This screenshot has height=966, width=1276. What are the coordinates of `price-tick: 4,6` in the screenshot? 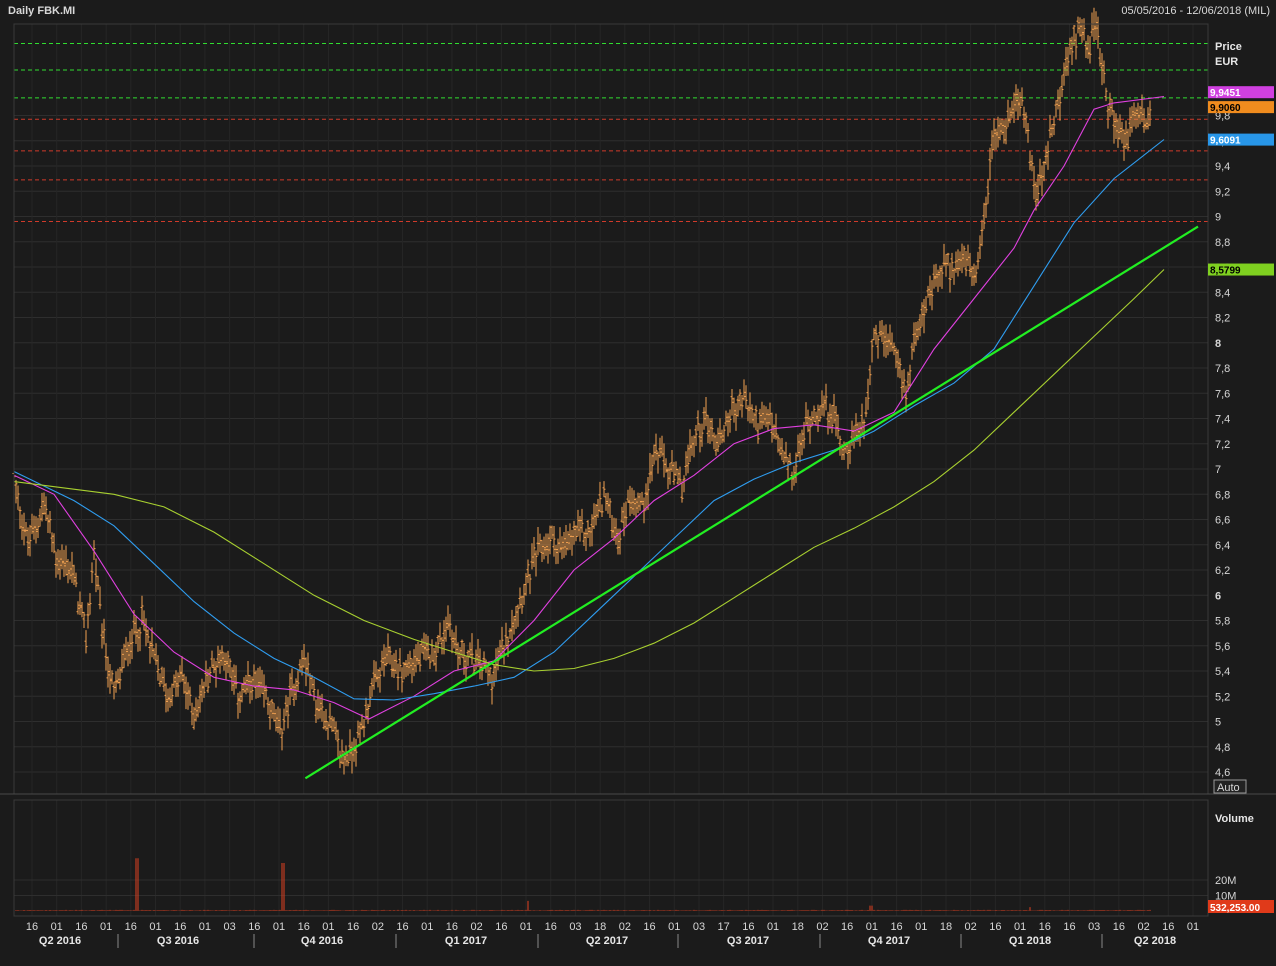 It's located at (1222, 773).